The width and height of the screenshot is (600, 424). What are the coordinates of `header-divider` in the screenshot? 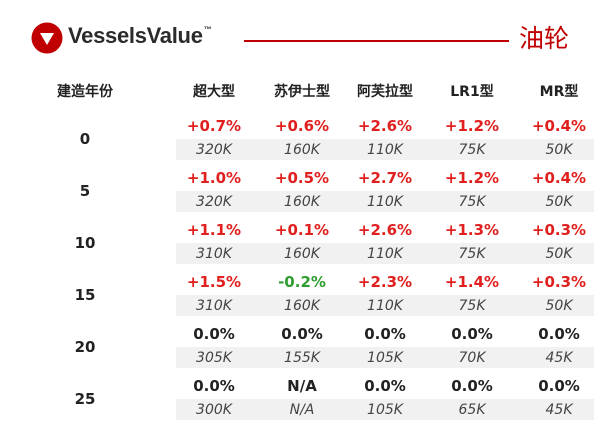 It's located at (376, 41).